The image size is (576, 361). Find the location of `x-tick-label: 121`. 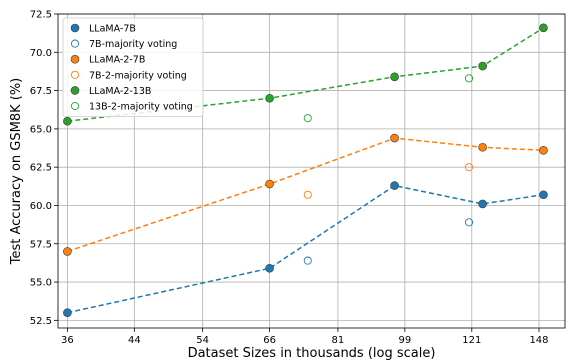

x-tick-label: 121 is located at coordinates (471, 340).